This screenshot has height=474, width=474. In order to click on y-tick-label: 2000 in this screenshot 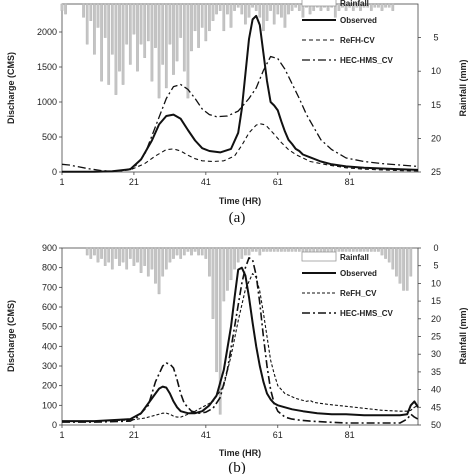, I will do `click(47, 32)`.